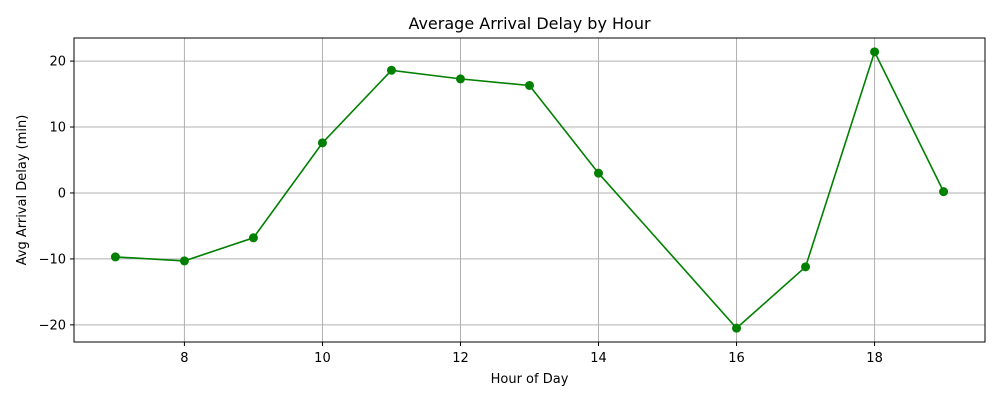  I want to click on chart-title: Average Arrival Delay by Hour, so click(529, 23).